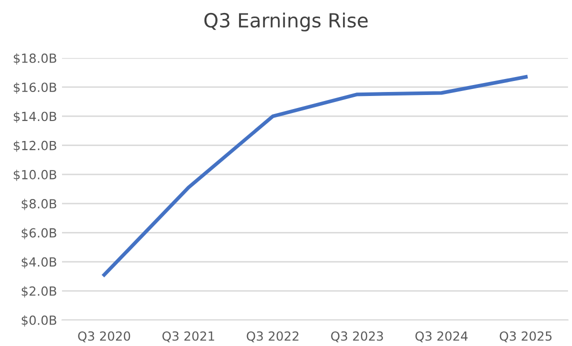 The image size is (572, 346). Describe the element at coordinates (39, 234) in the screenshot. I see `y-tick-label: $6.0B` at that location.